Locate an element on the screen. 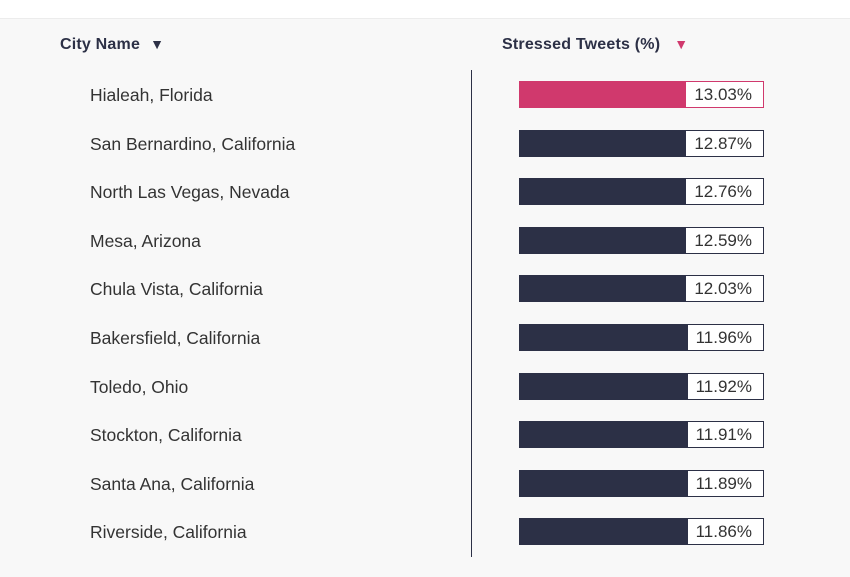 This screenshot has height=577, width=850. bar-value-label: 12.87% is located at coordinates (724, 143).